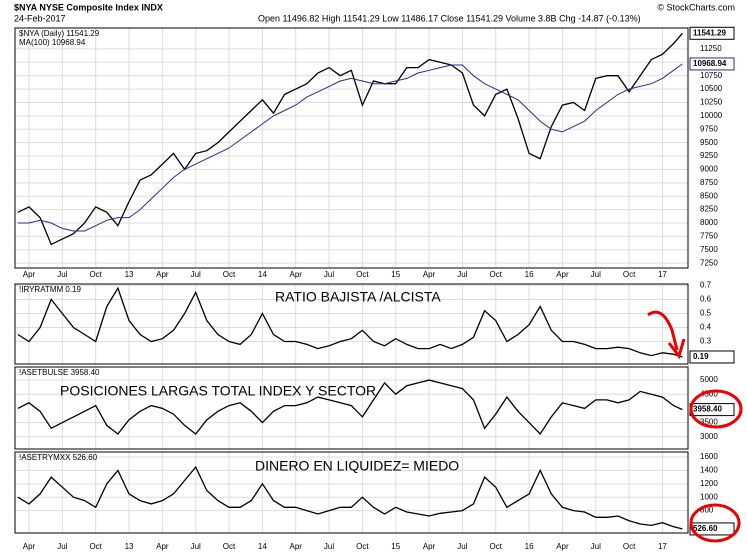  What do you see at coordinates (709, 169) in the screenshot?
I see `y-tick-label: 9000` at bounding box center [709, 169].